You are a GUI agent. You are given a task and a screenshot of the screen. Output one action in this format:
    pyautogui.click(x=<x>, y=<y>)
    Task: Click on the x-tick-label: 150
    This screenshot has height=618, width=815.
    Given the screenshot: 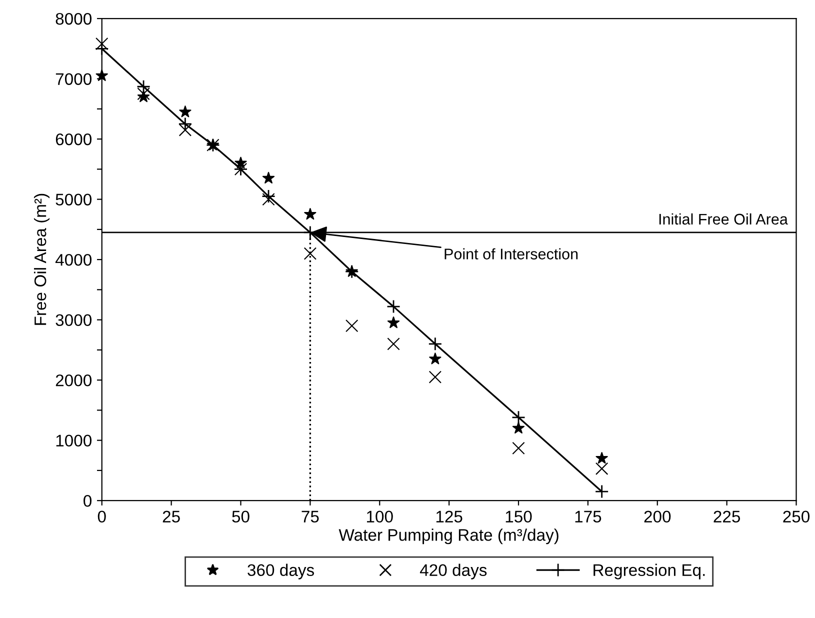 What is the action you would take?
    pyautogui.click(x=519, y=516)
    